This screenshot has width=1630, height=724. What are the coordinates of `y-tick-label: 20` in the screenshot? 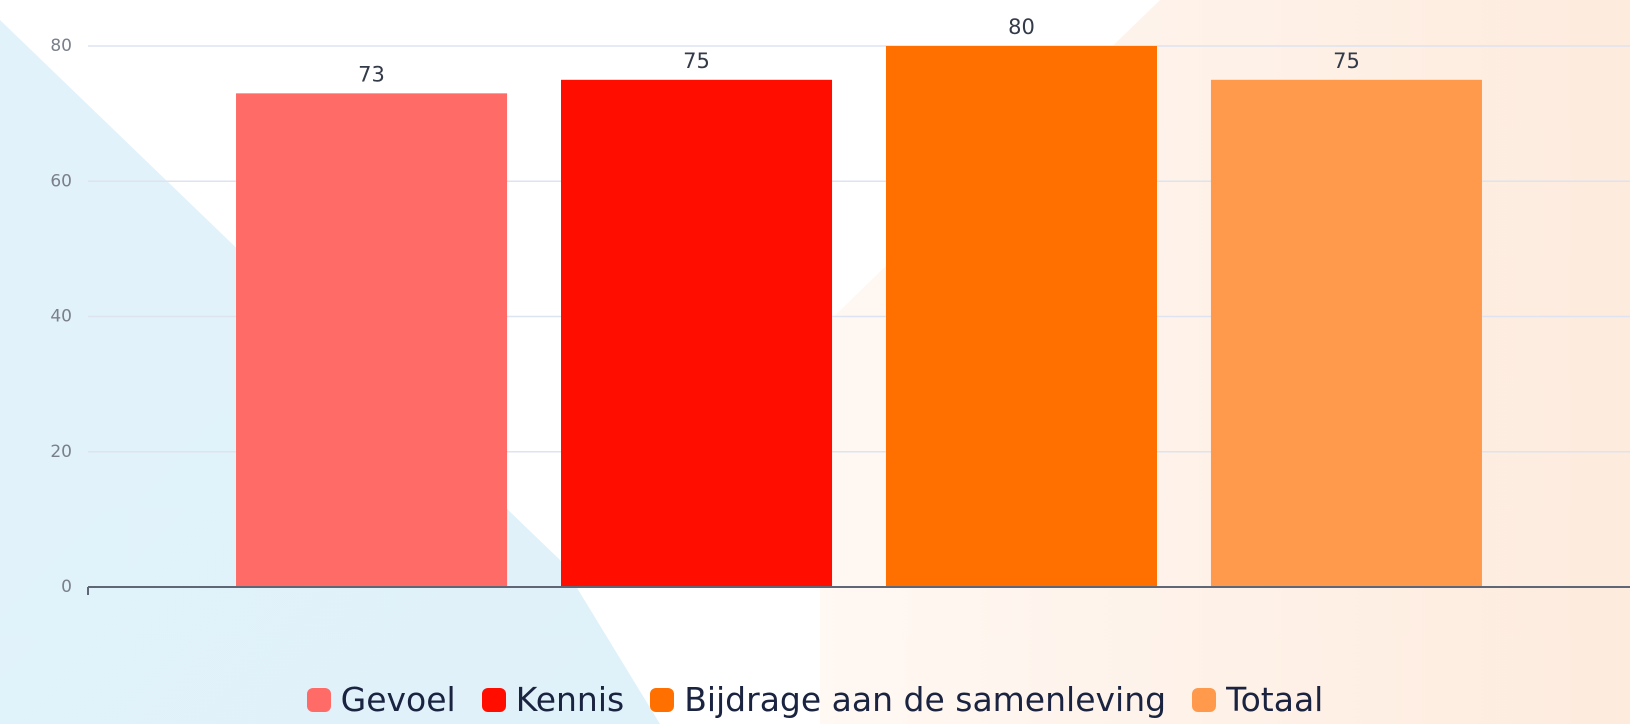 It's located at (61, 452).